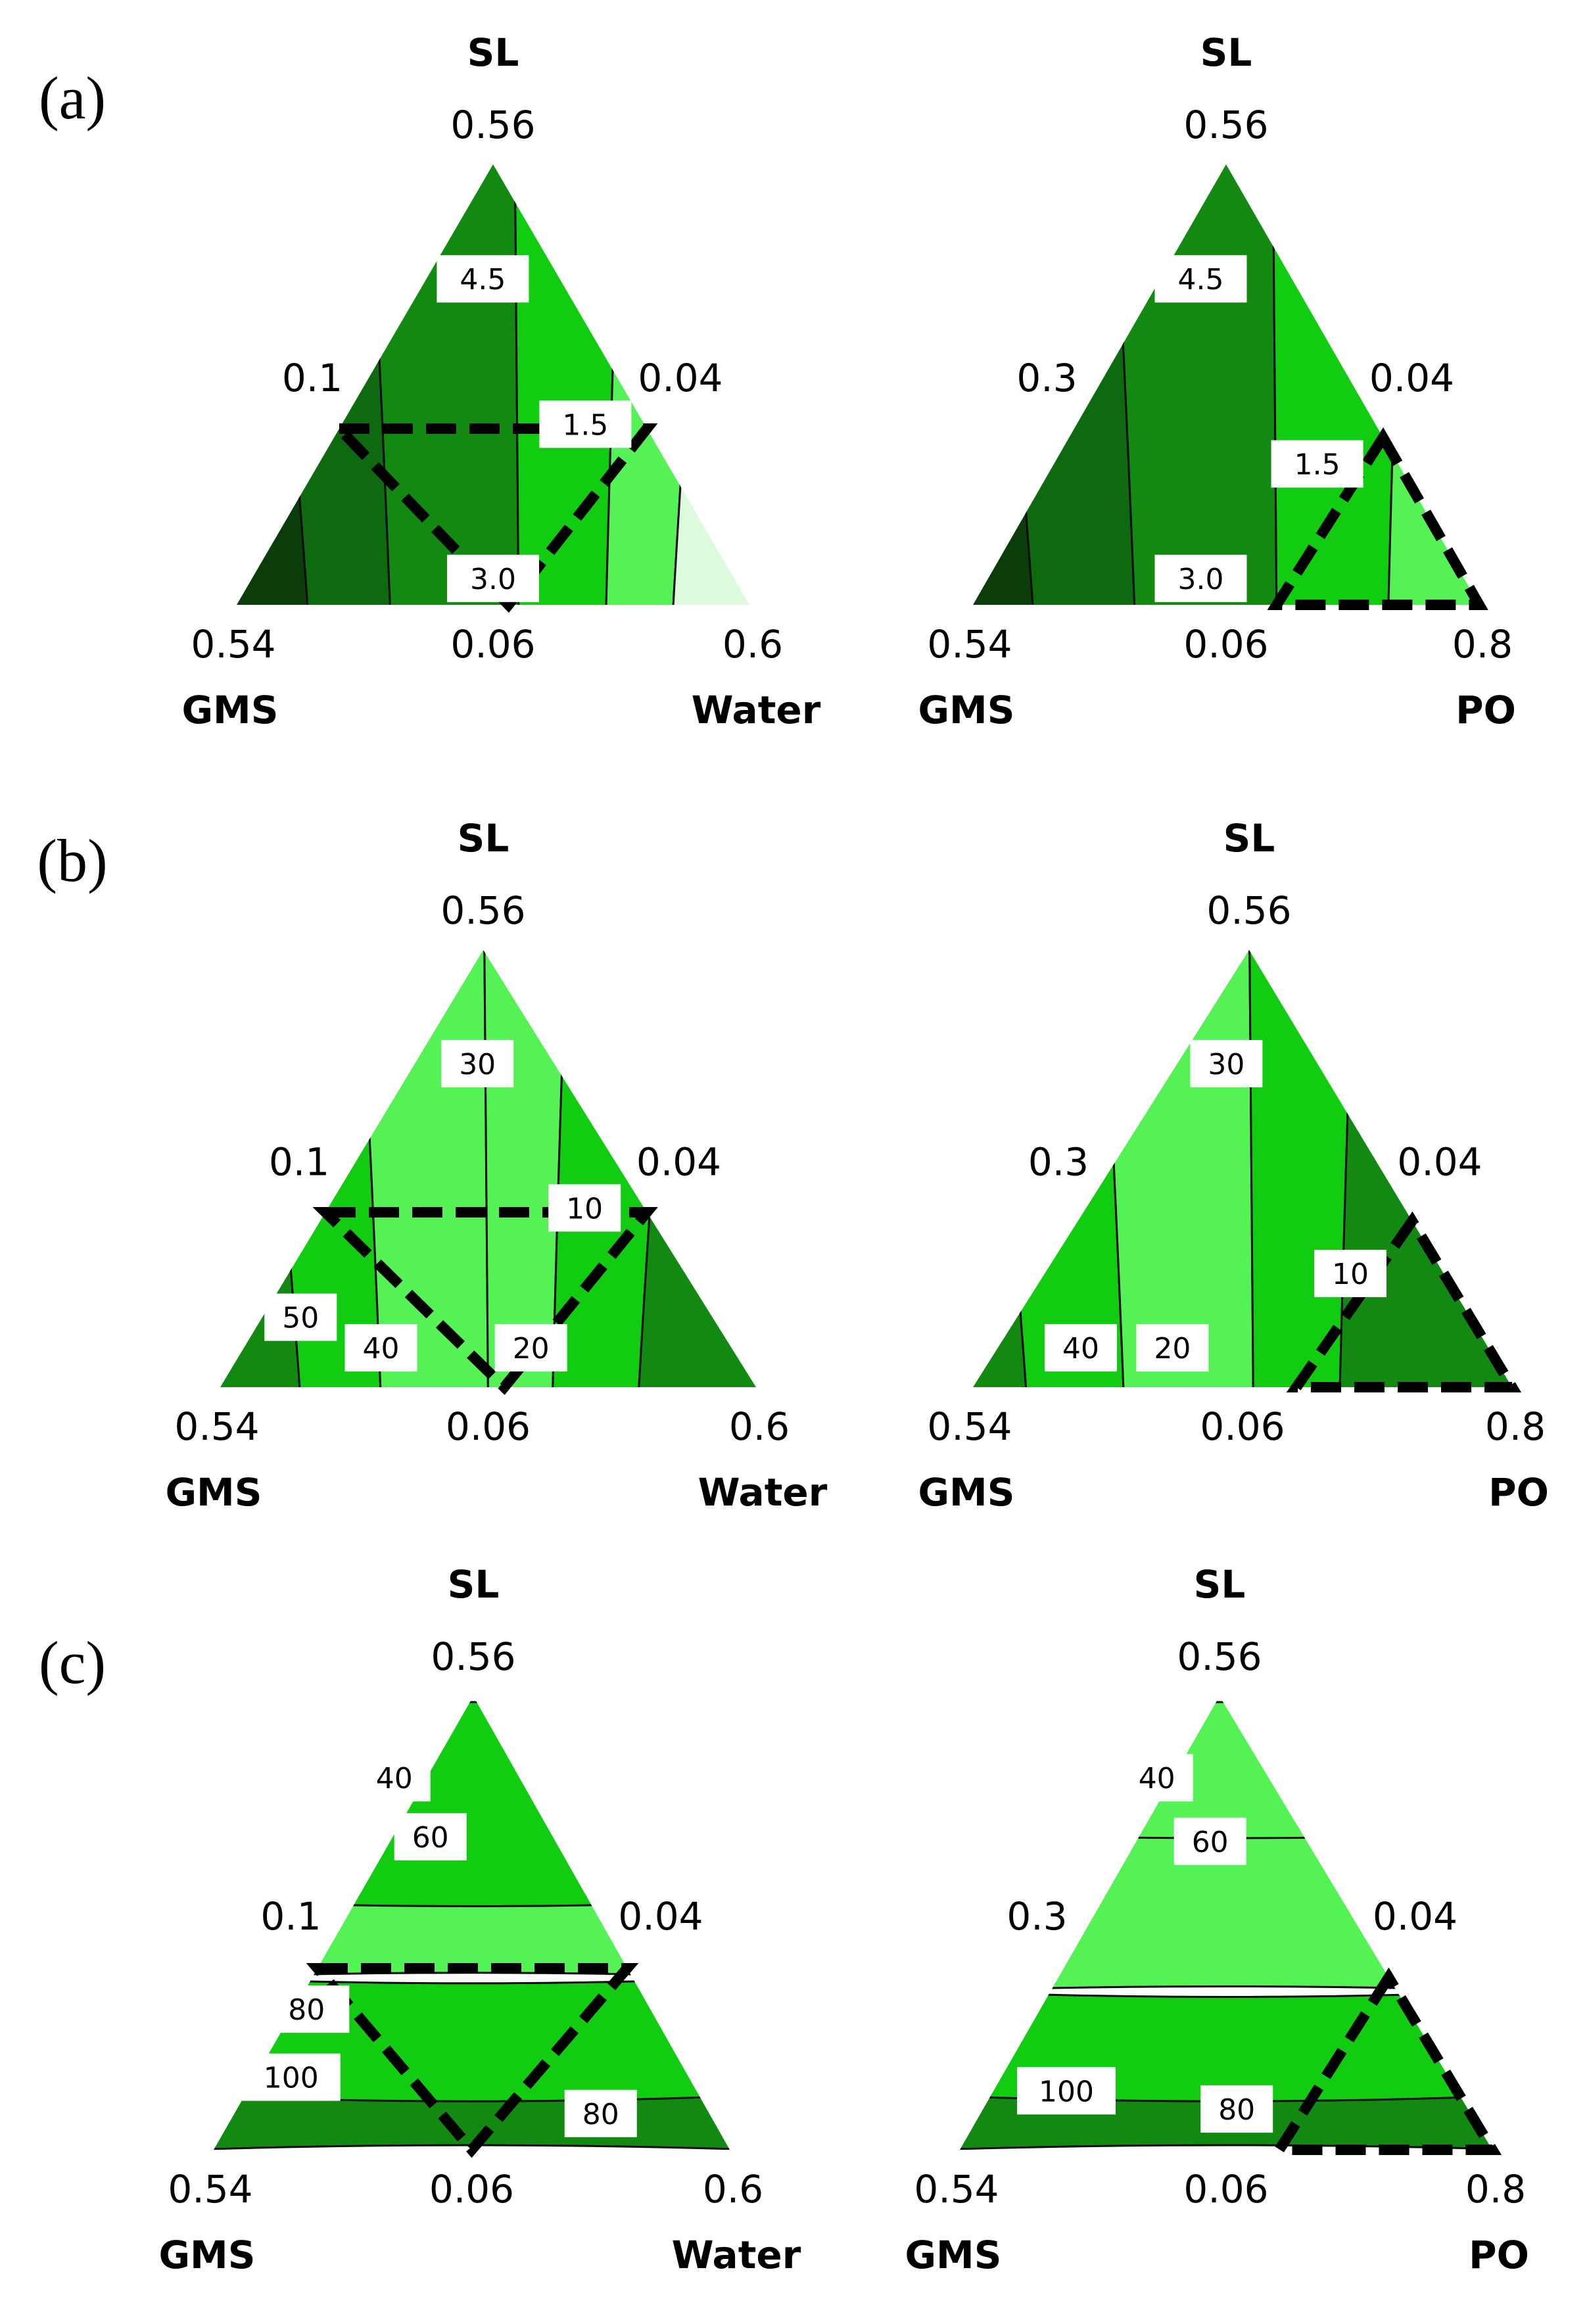  I want to click on tick-bottom-right: 0.8, so click(1516, 1426).